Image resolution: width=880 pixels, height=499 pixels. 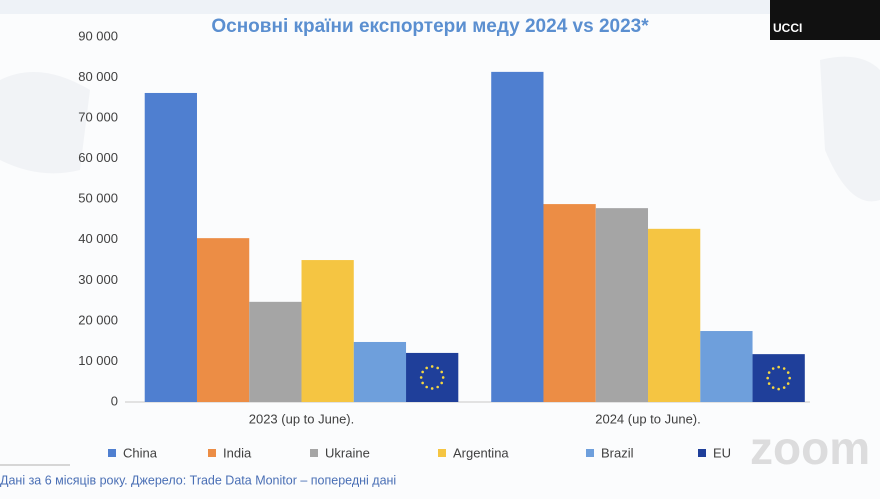 What do you see at coordinates (617, 452) in the screenshot?
I see `legend-label: Brazil` at bounding box center [617, 452].